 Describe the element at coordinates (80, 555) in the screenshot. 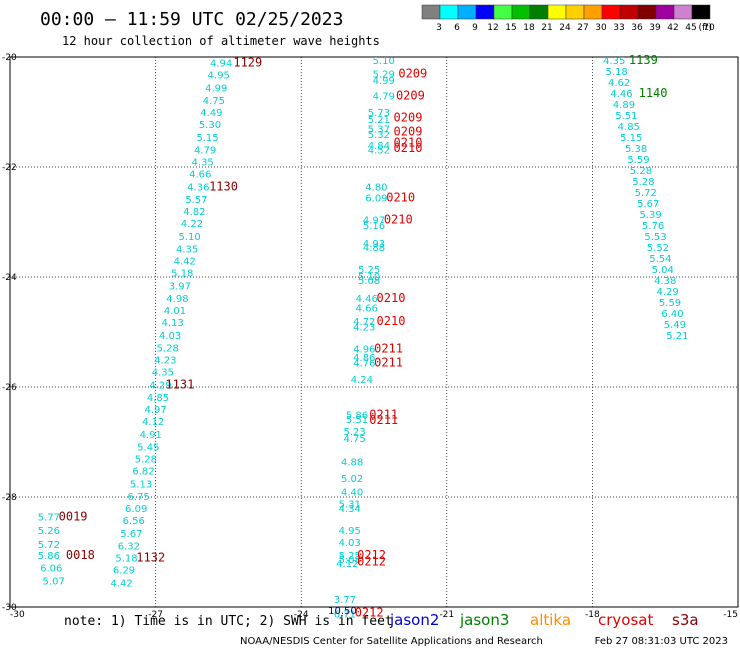

I see `time-label: 0018` at that location.